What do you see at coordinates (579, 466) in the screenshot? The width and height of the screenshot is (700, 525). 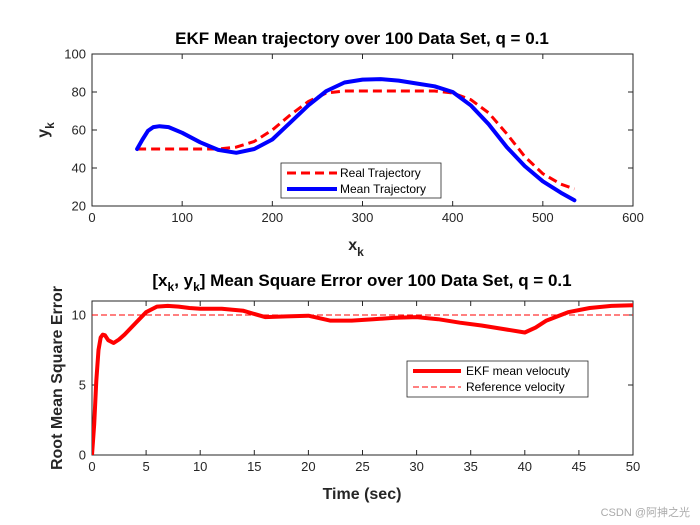 I see `x-tick-label: 45` at bounding box center [579, 466].